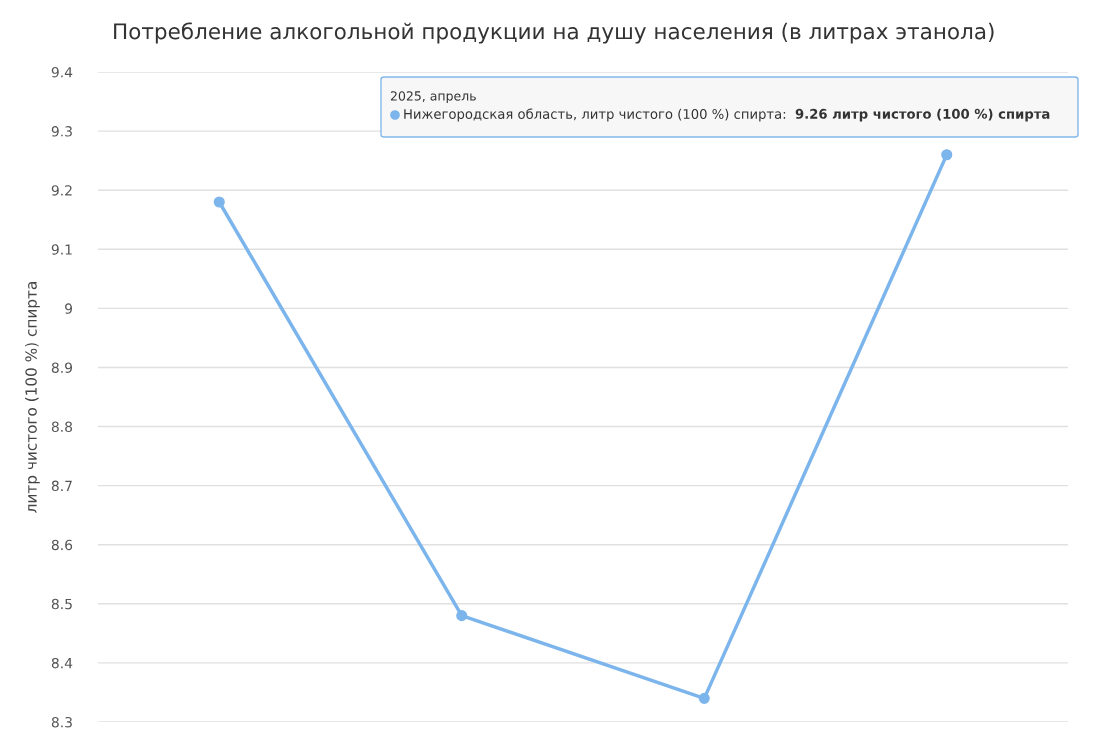  I want to click on legend-label: Нижегородская область, литр чистого (100 %) спирта:, so click(595, 115).